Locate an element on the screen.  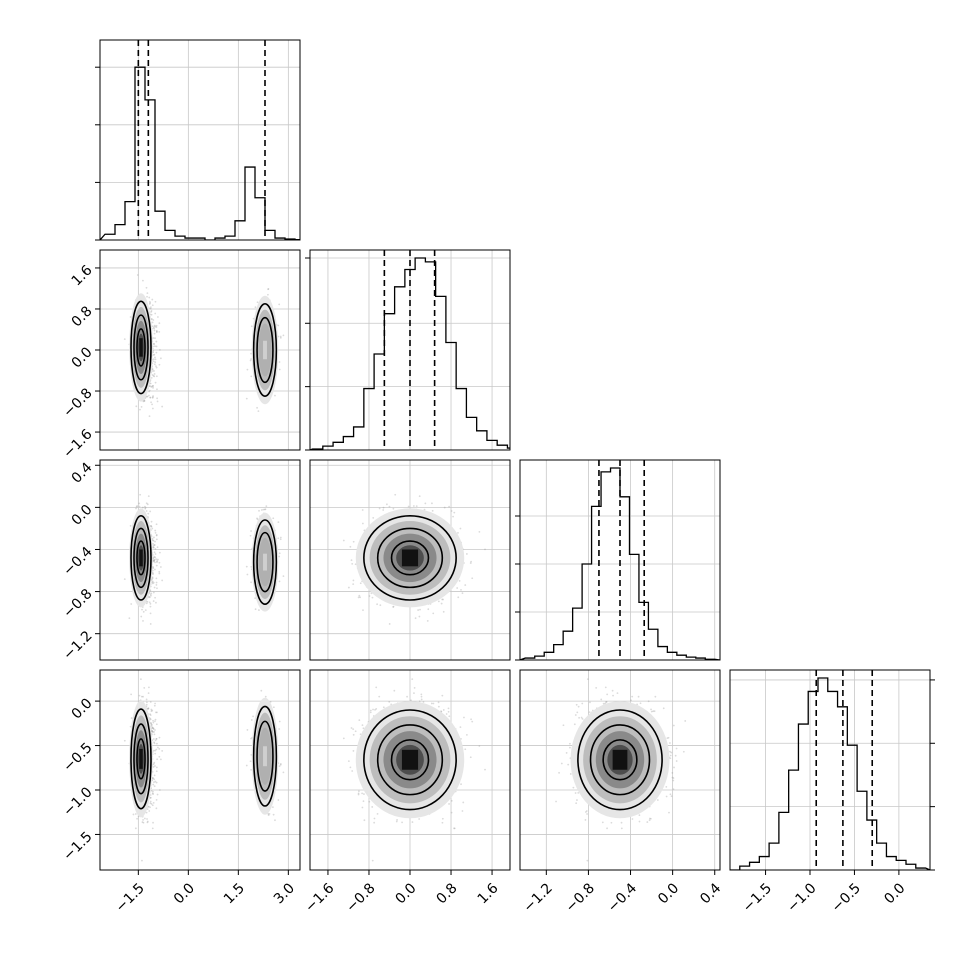
y-tick-label: 1.6 is located at coordinates (82, 275).